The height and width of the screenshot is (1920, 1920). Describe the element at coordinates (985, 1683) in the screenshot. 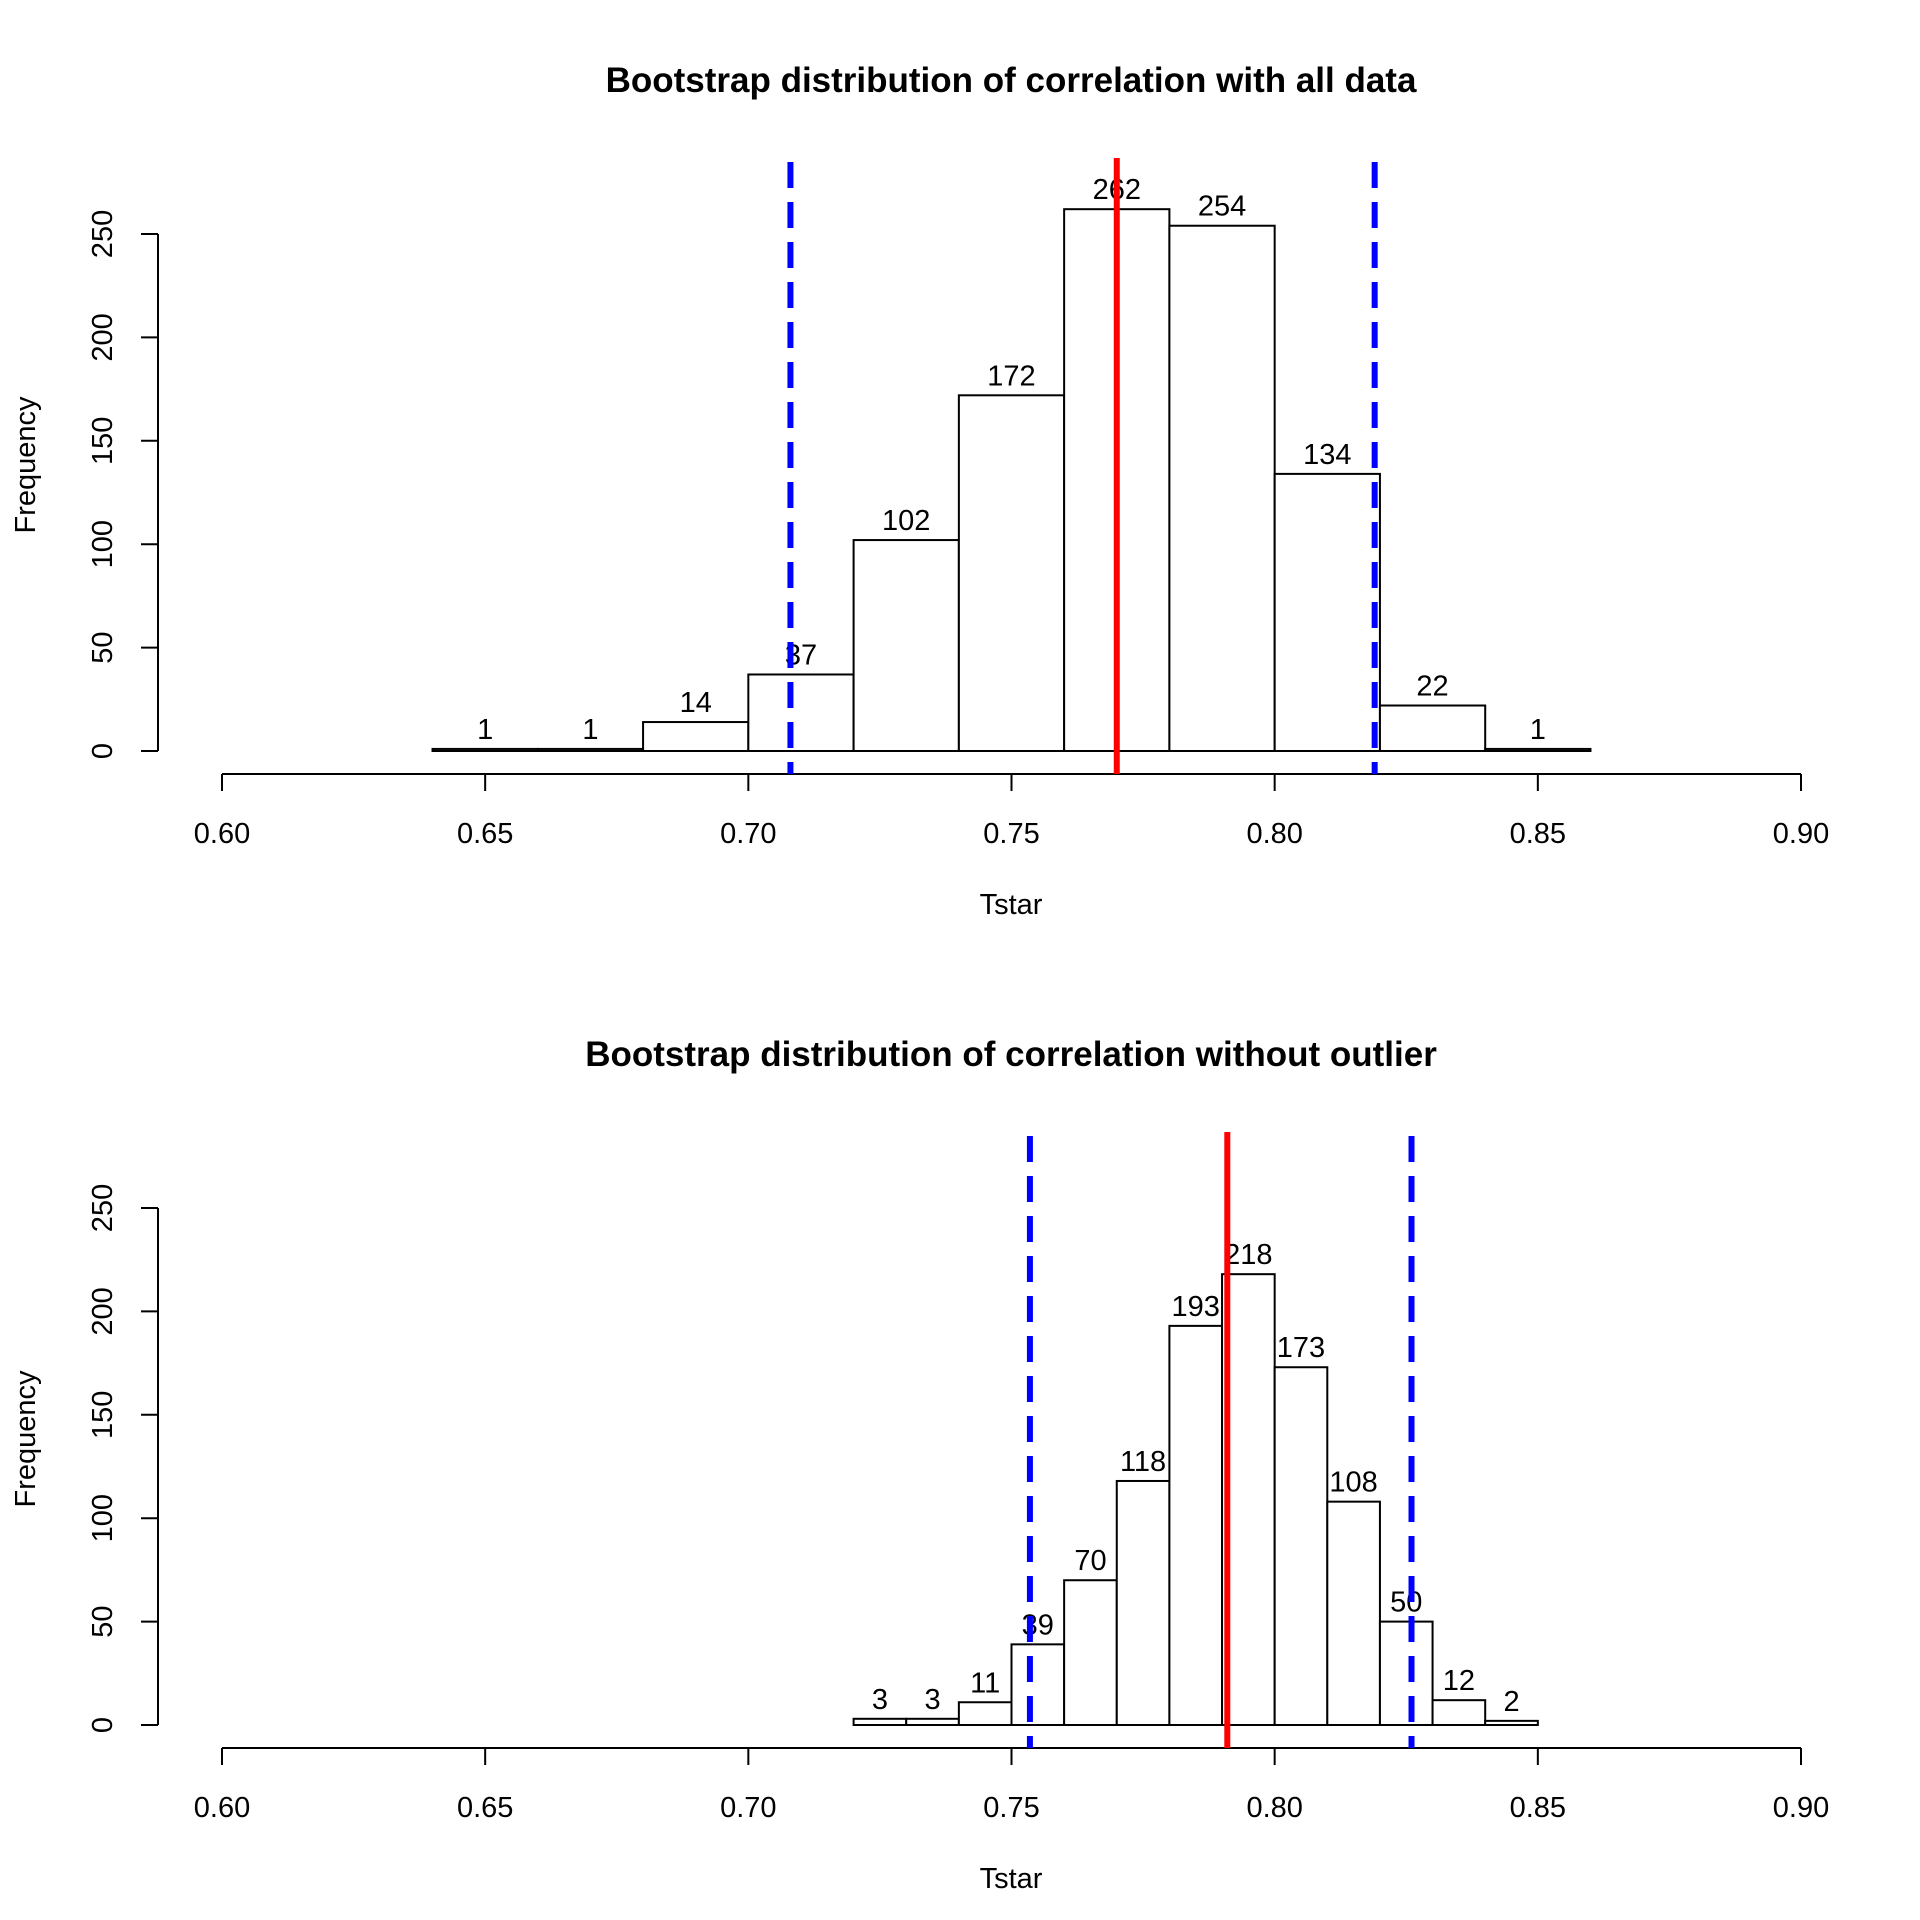

I see `bar-value-label: 11` at that location.